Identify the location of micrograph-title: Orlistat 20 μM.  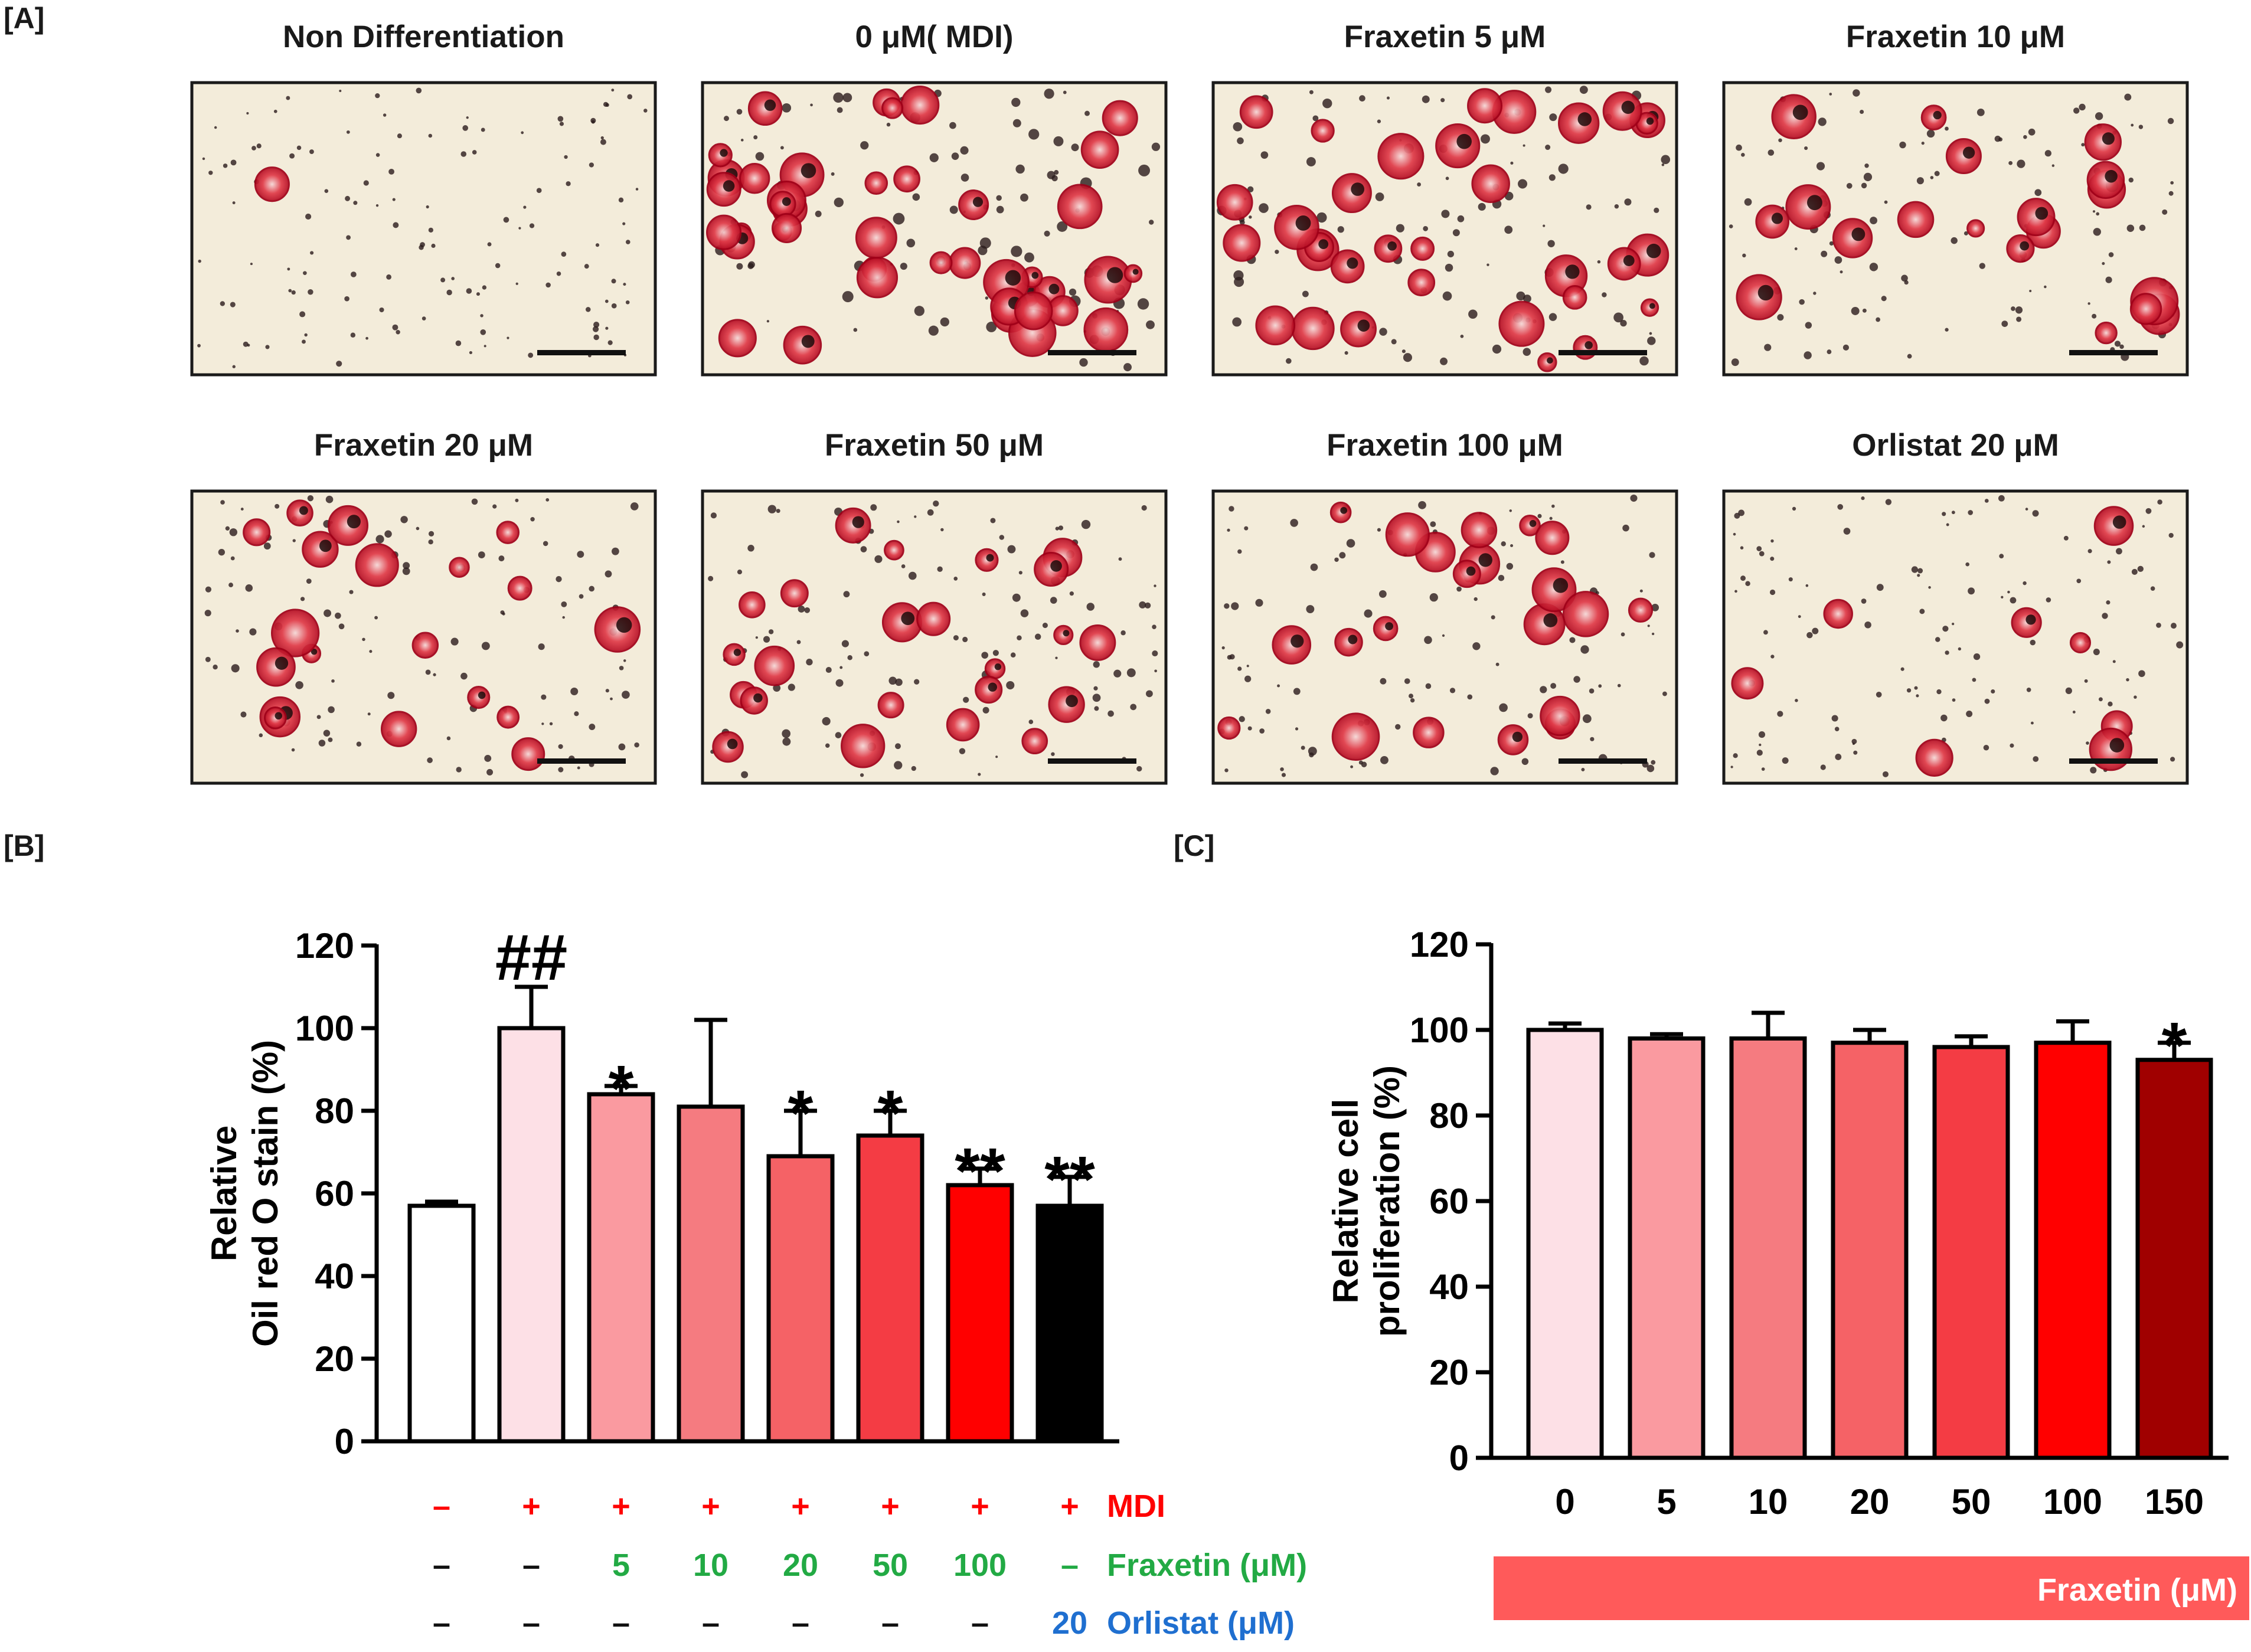
(1955, 446).